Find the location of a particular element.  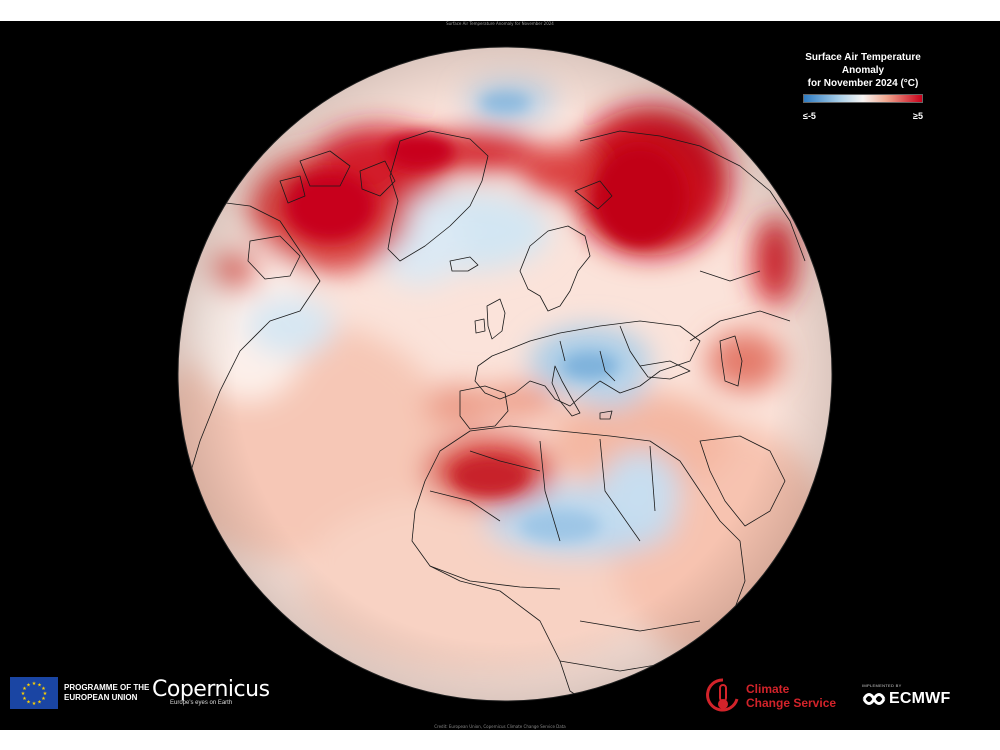

legend-subtitle: for November 2024 (°C) is located at coordinates (863, 83).